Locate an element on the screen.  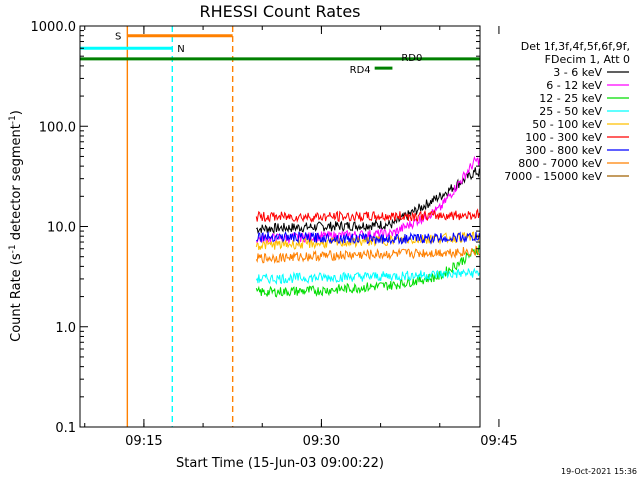
x-tick-label: 09:15 is located at coordinates (143, 441).